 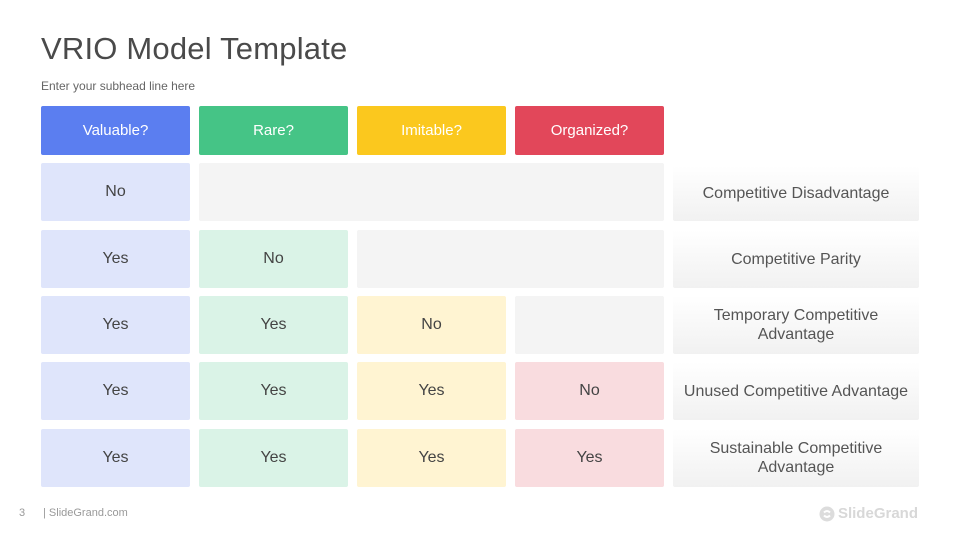 I want to click on cell-organized: Yes, so click(x=589, y=458).